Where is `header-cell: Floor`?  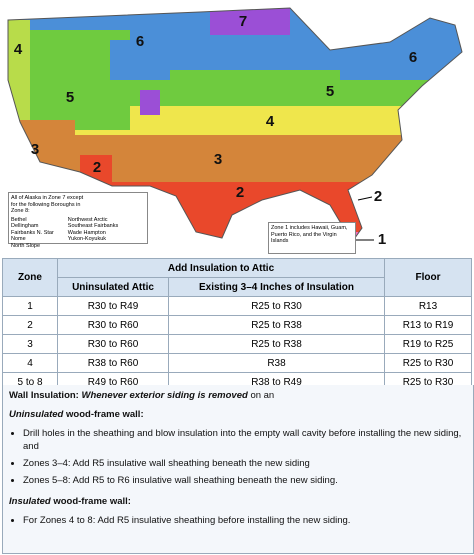 header-cell: Floor is located at coordinates (428, 277).